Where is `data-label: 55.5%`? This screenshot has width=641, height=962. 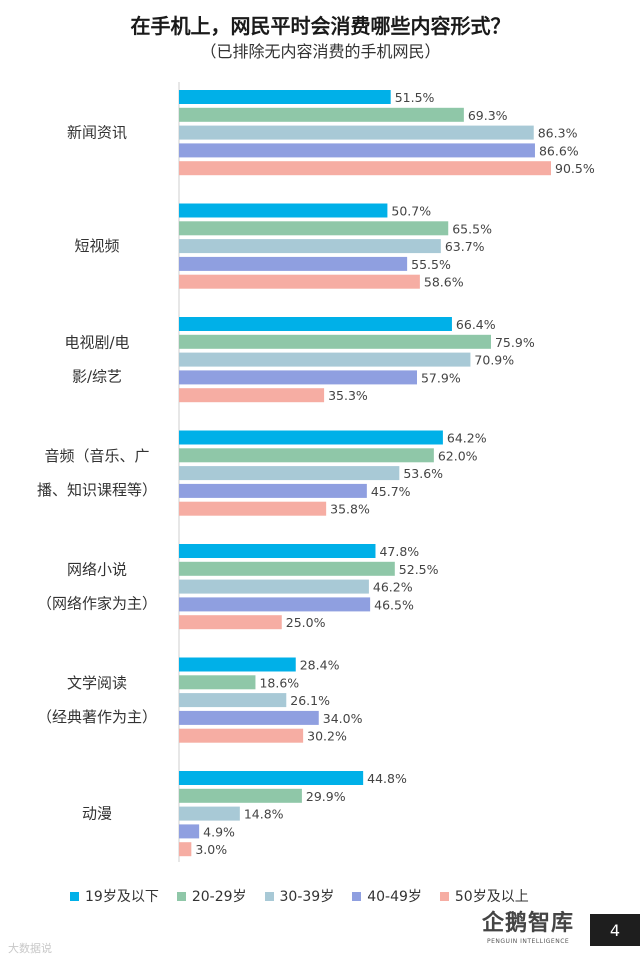 data-label: 55.5% is located at coordinates (431, 264).